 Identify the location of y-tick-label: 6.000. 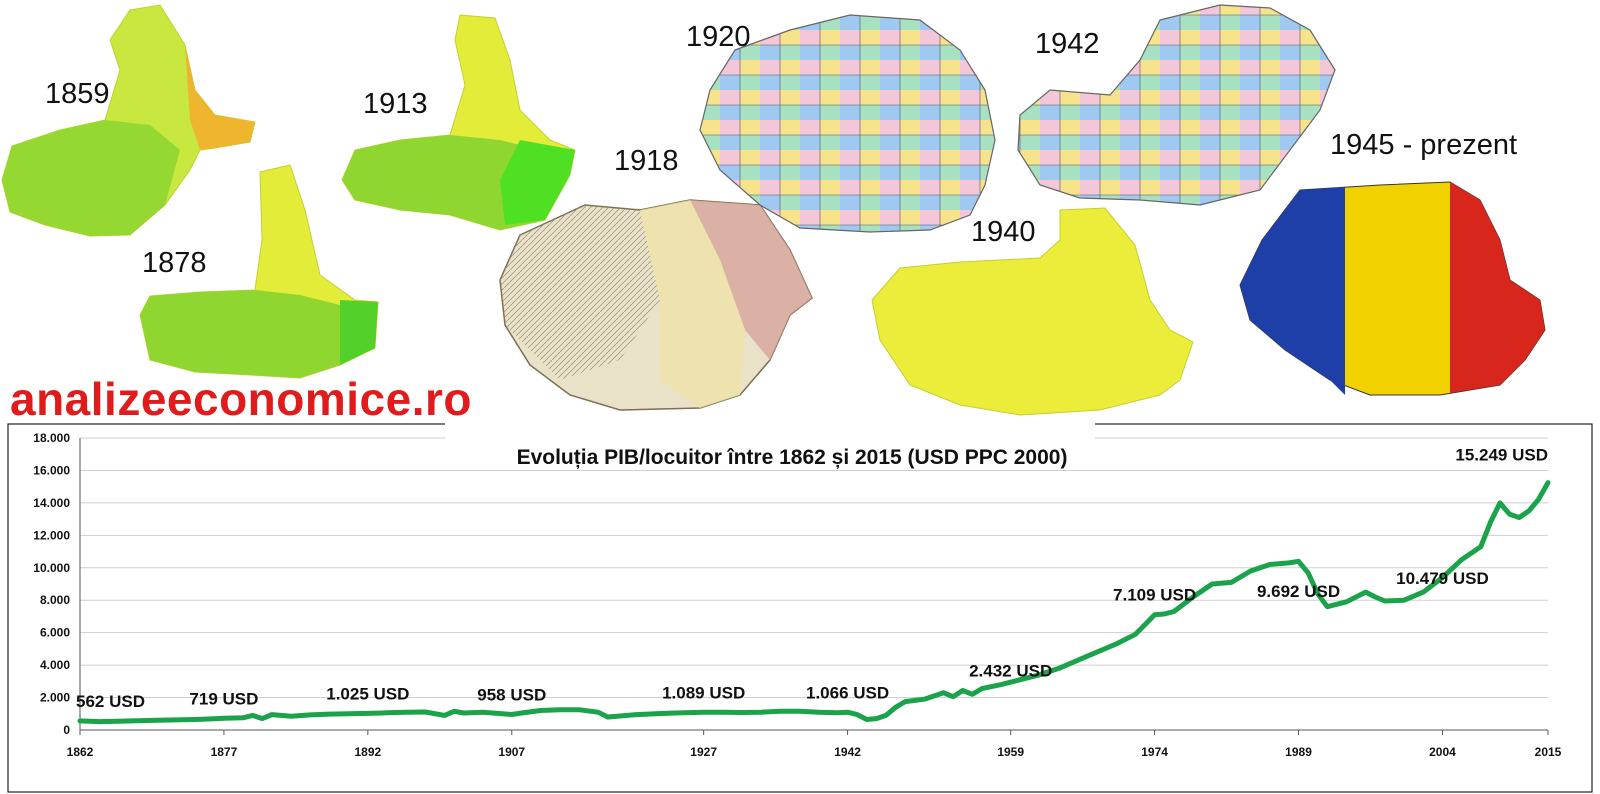
(55, 633).